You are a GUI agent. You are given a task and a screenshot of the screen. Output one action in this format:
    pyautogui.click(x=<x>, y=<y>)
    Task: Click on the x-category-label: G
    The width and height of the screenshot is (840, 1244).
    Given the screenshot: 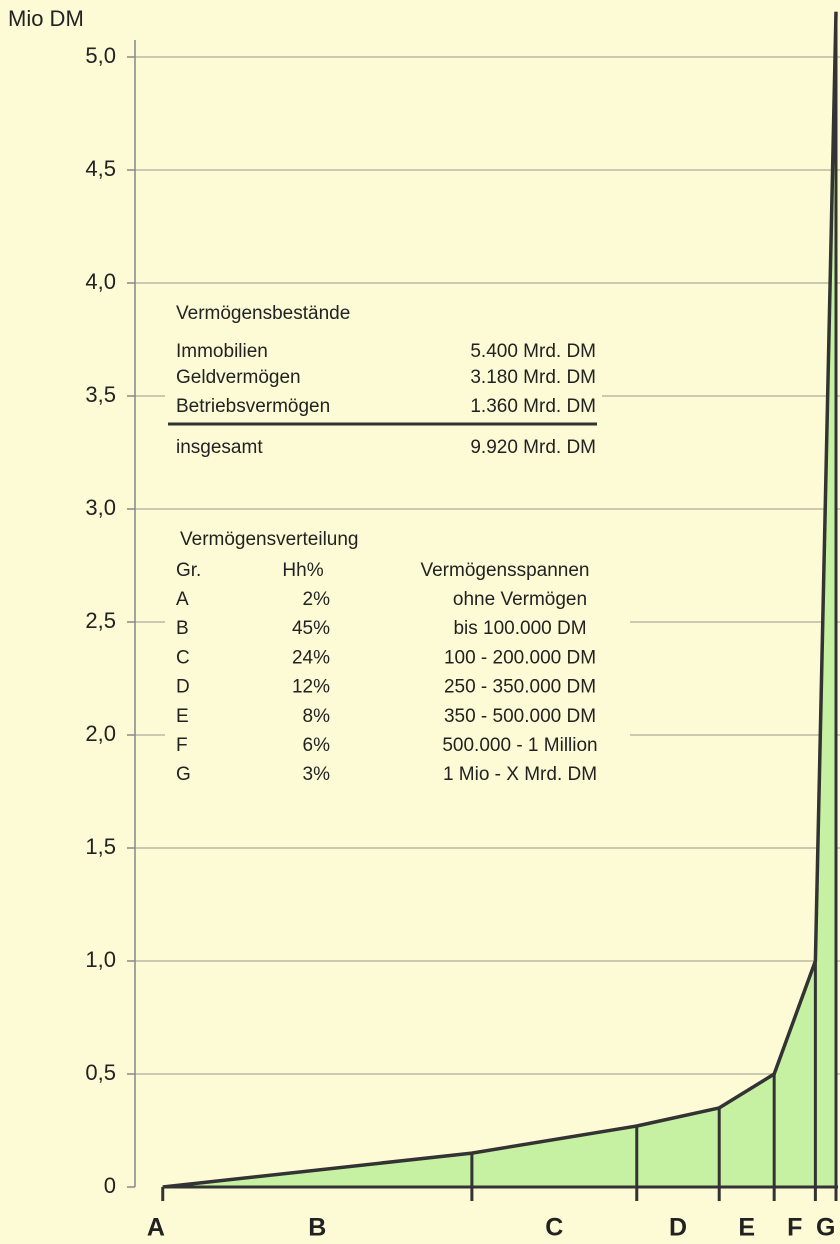 What is the action you would take?
    pyautogui.click(x=825, y=1228)
    